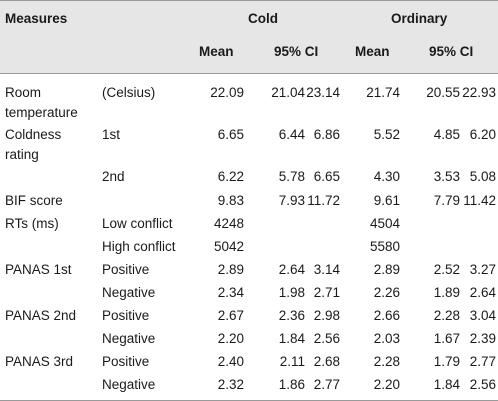 Image resolution: width=498 pixels, height=401 pixels. I want to click on ordinary-value: 11.42, so click(479, 200).